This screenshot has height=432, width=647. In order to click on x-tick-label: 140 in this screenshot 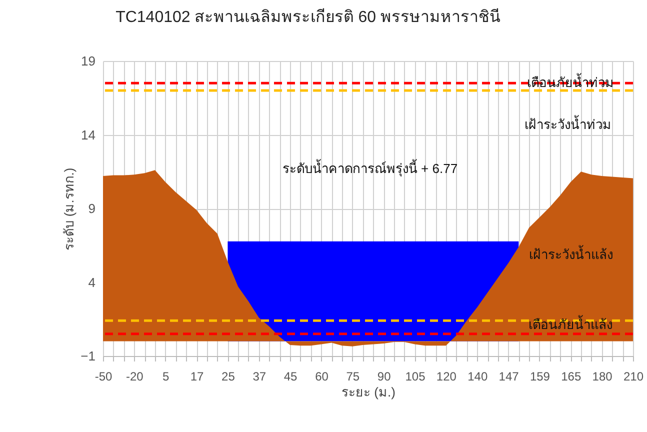, I will do `click(478, 377)`.